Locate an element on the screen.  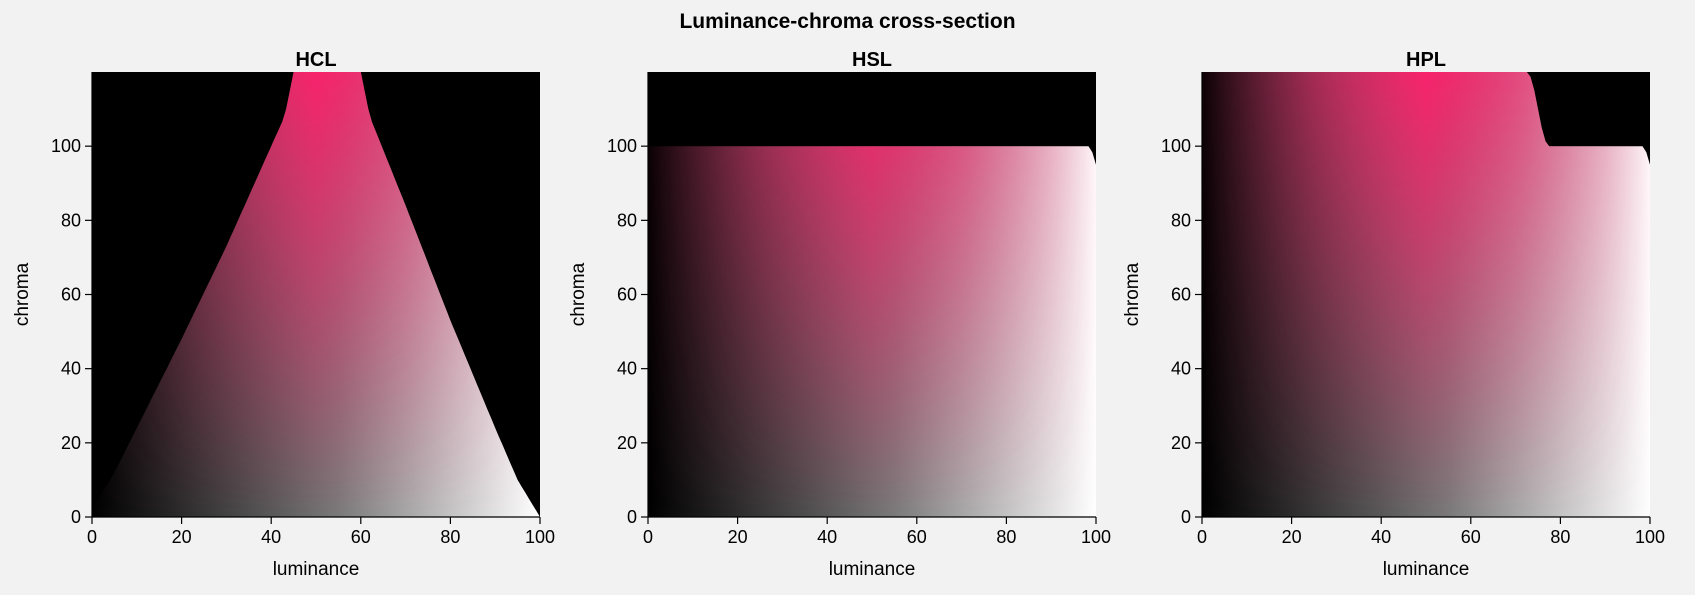
panel-title: HPL is located at coordinates (1426, 60).